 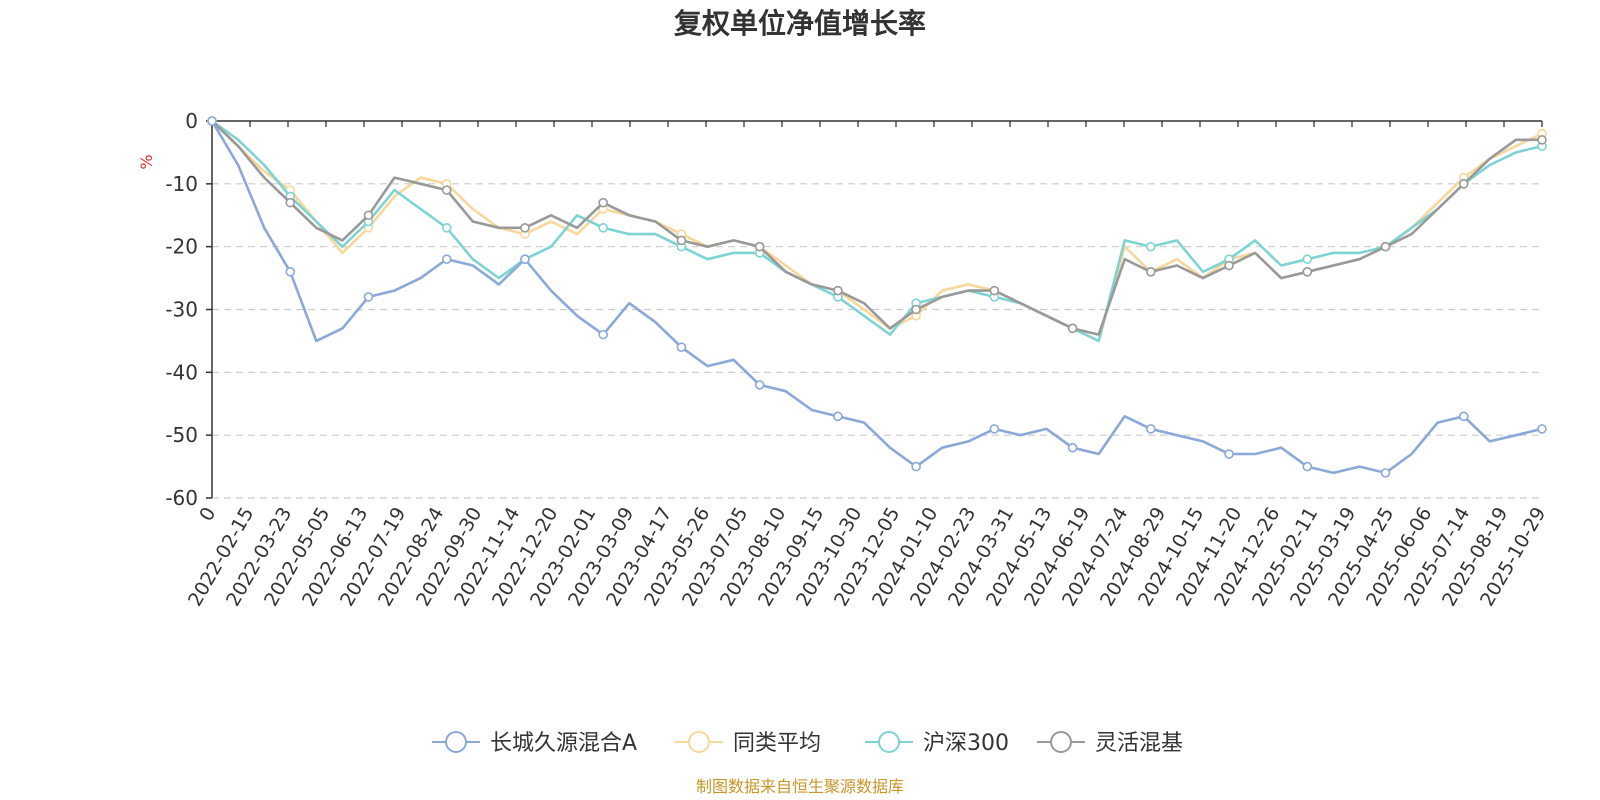 I want to click on legend-item: 沪深300, so click(x=937, y=743).